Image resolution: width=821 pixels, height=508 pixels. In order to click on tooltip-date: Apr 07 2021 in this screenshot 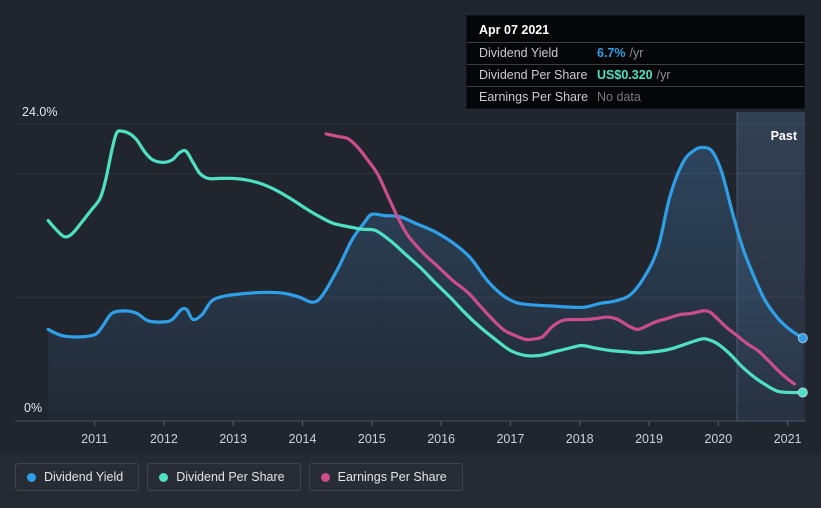, I will do `click(514, 30)`.